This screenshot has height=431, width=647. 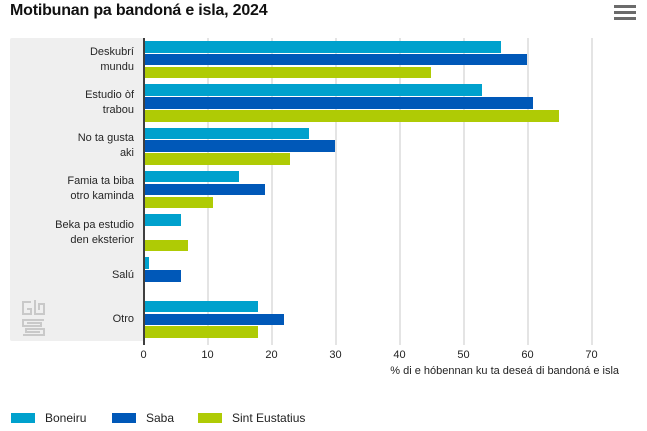 I want to click on category-label: No ta gusta aki, so click(x=105, y=146).